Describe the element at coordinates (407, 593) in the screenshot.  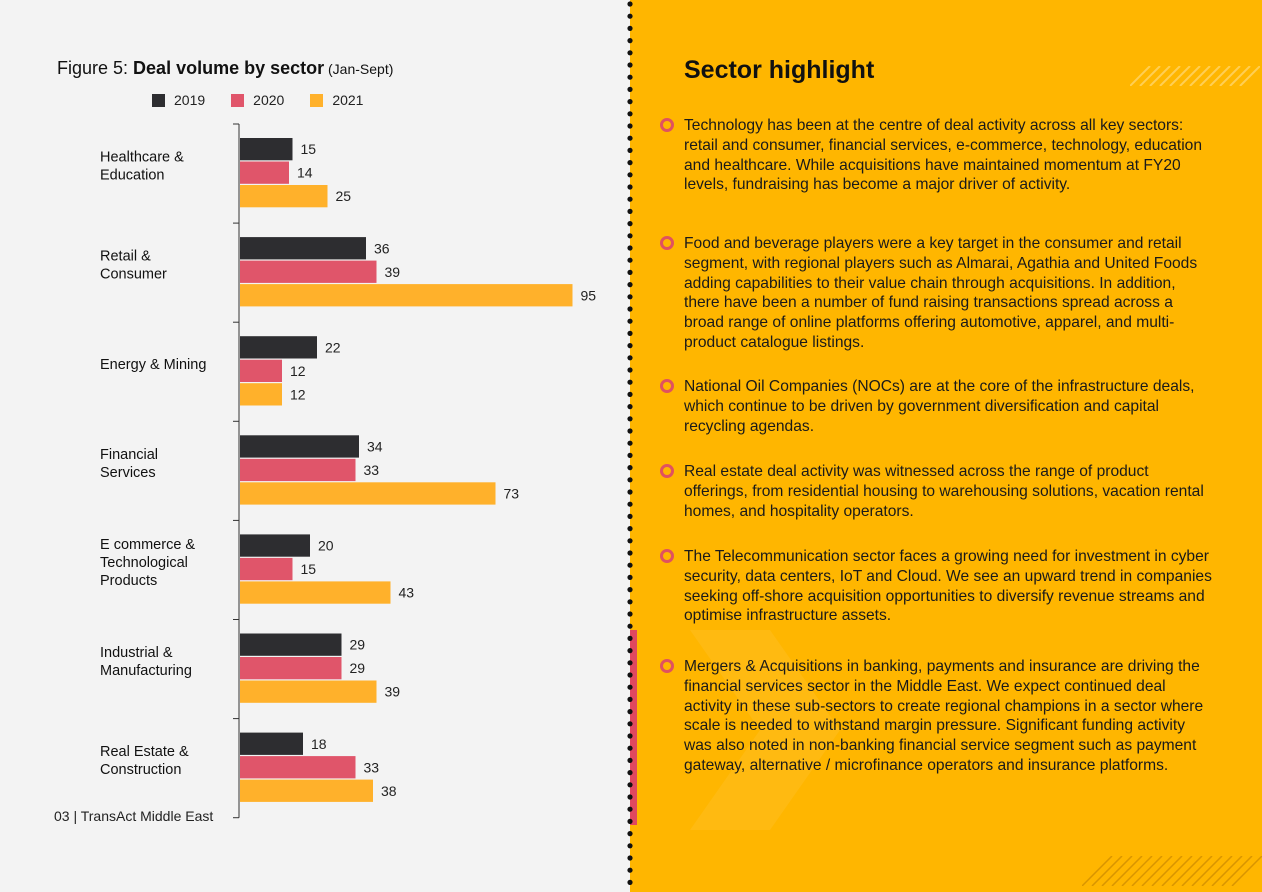
I see `data-label: 43` at that location.